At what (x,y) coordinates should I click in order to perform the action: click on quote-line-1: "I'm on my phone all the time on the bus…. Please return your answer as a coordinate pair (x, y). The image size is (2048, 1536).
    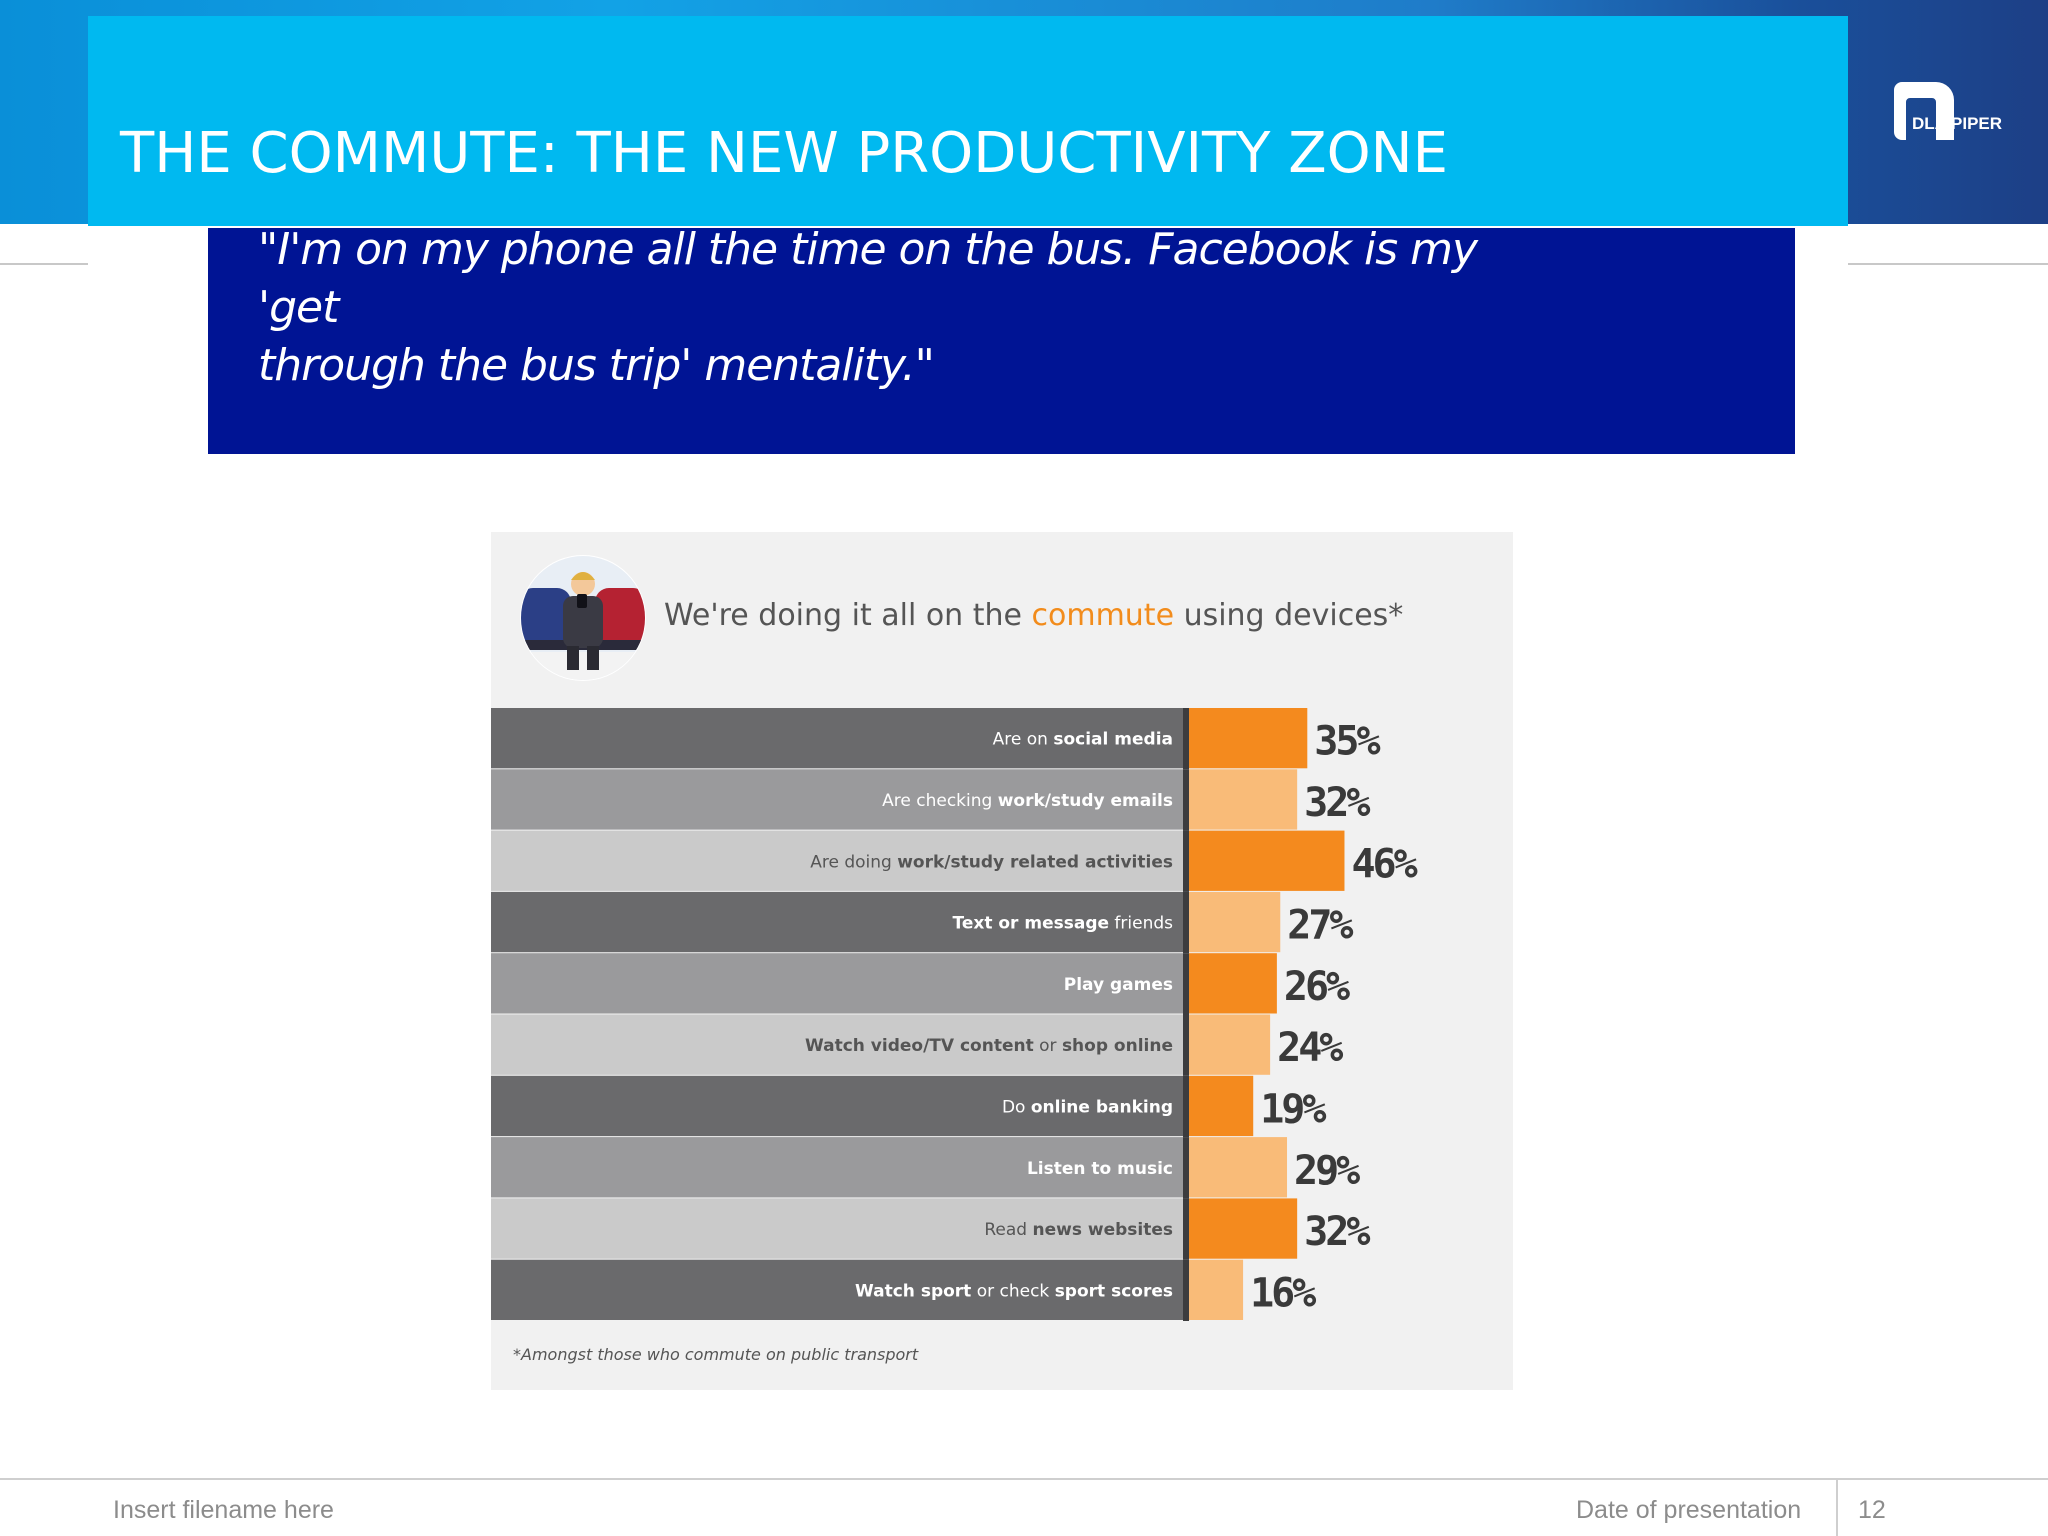
    Looking at the image, I should click on (868, 278).